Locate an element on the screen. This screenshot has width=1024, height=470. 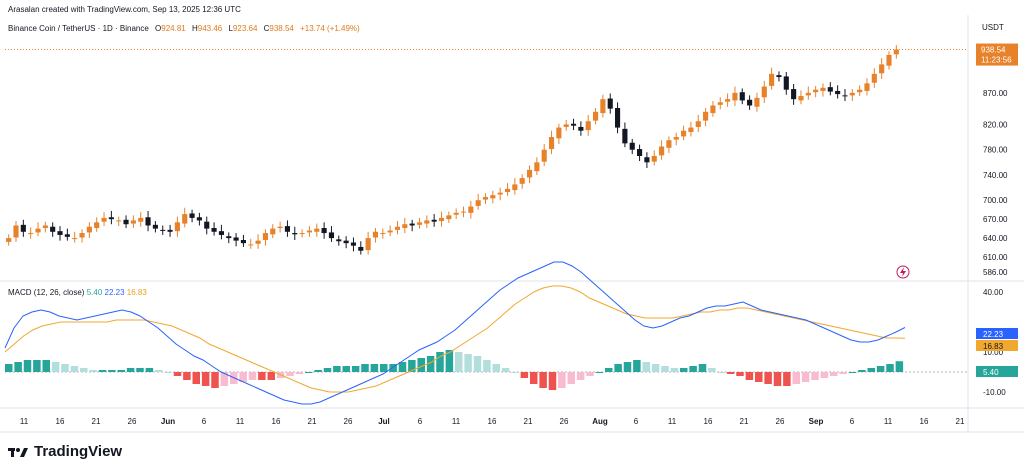
macd-hist-value: 5.40 is located at coordinates (94, 292).